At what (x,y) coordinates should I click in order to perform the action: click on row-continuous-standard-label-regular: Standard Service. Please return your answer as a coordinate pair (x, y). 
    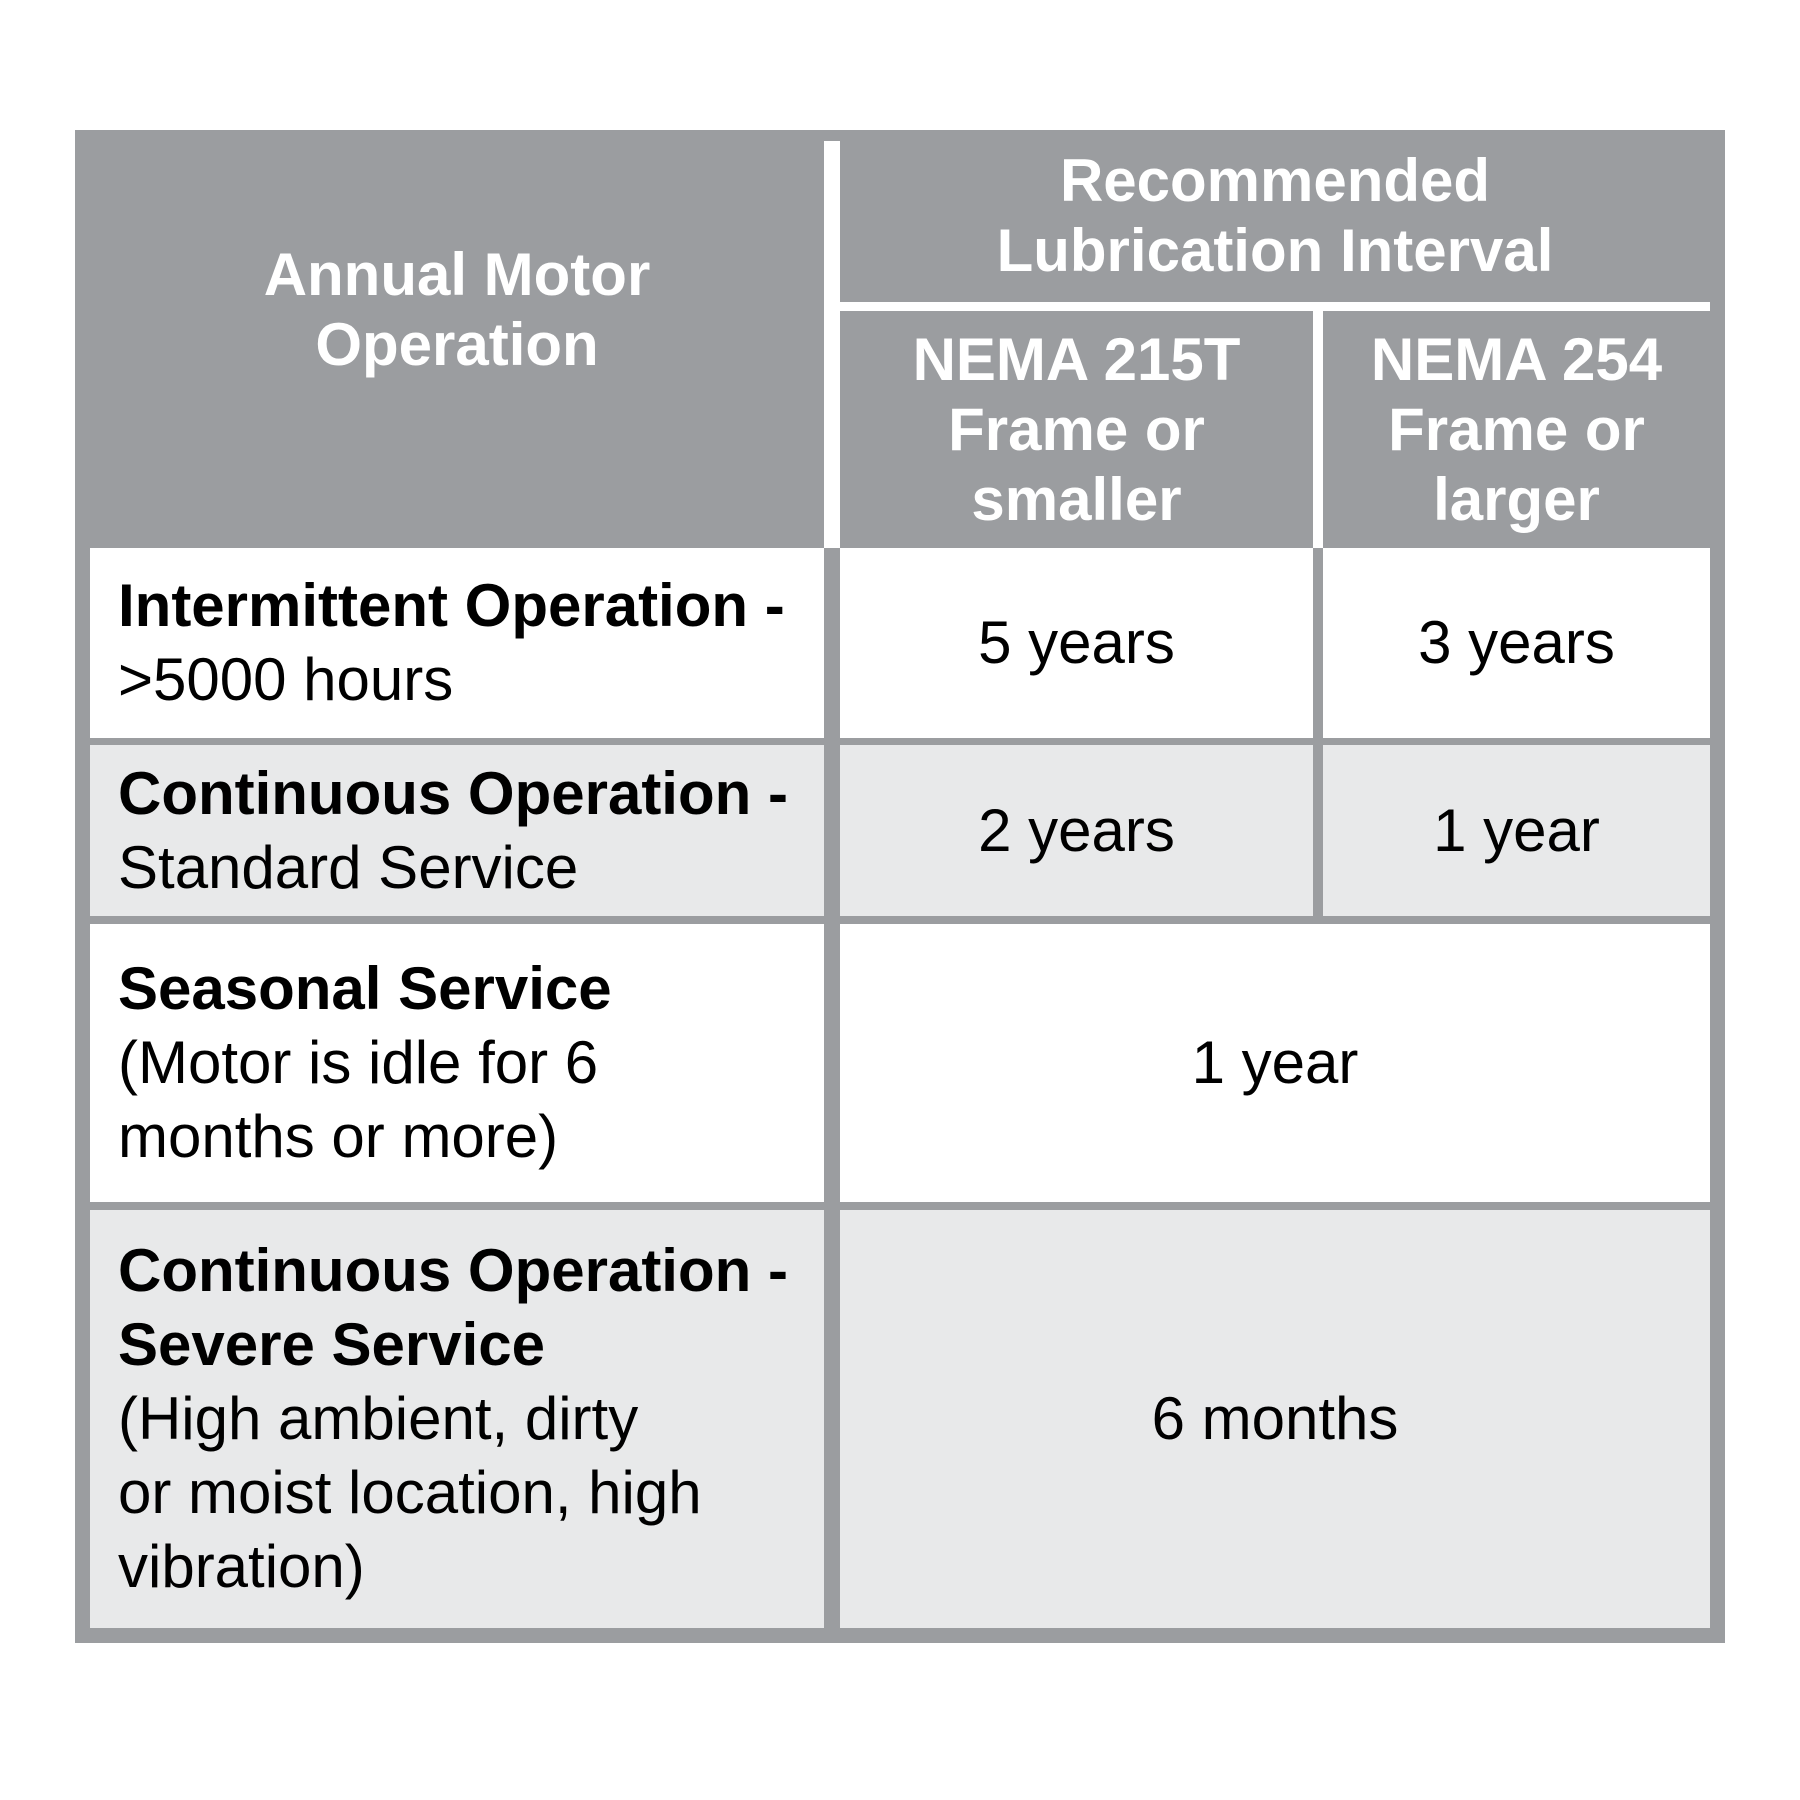
    Looking at the image, I should click on (348, 867).